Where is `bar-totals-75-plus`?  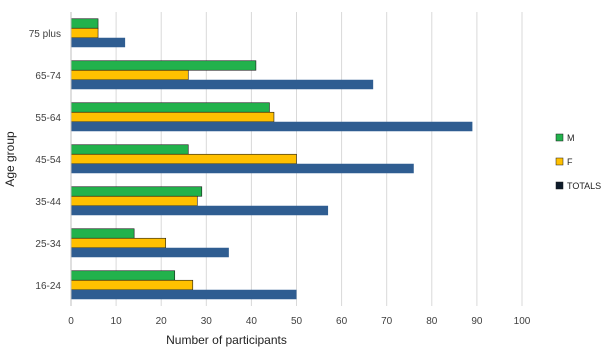
bar-totals-75-plus is located at coordinates (98, 42).